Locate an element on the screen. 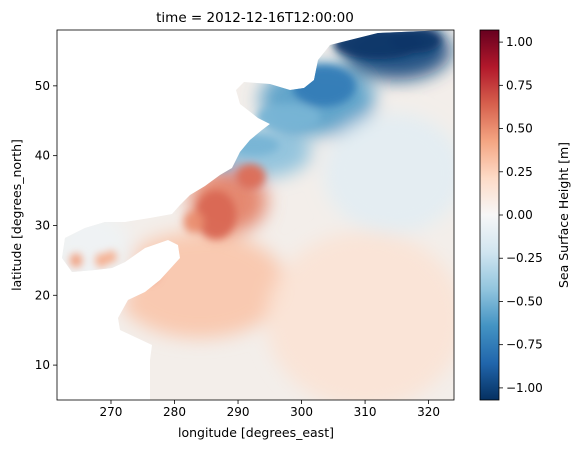 The image size is (579, 453). colorbar-ticks: 1.00 0.75 0.50 0.25 0.00 −0.25 −0.50 −0.75 −1.00 is located at coordinates (521, 215).